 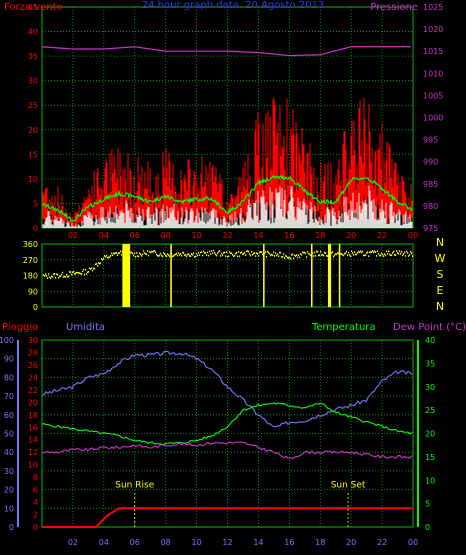 I want to click on temperature-axis-tick: 5, so click(x=427, y=504).